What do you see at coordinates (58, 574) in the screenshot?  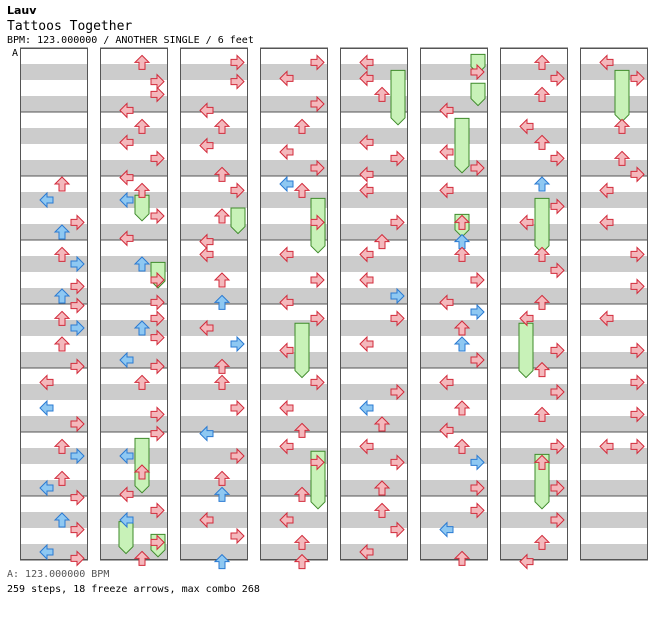 I see `bpm-legend: A: 123.000000 BPM` at bounding box center [58, 574].